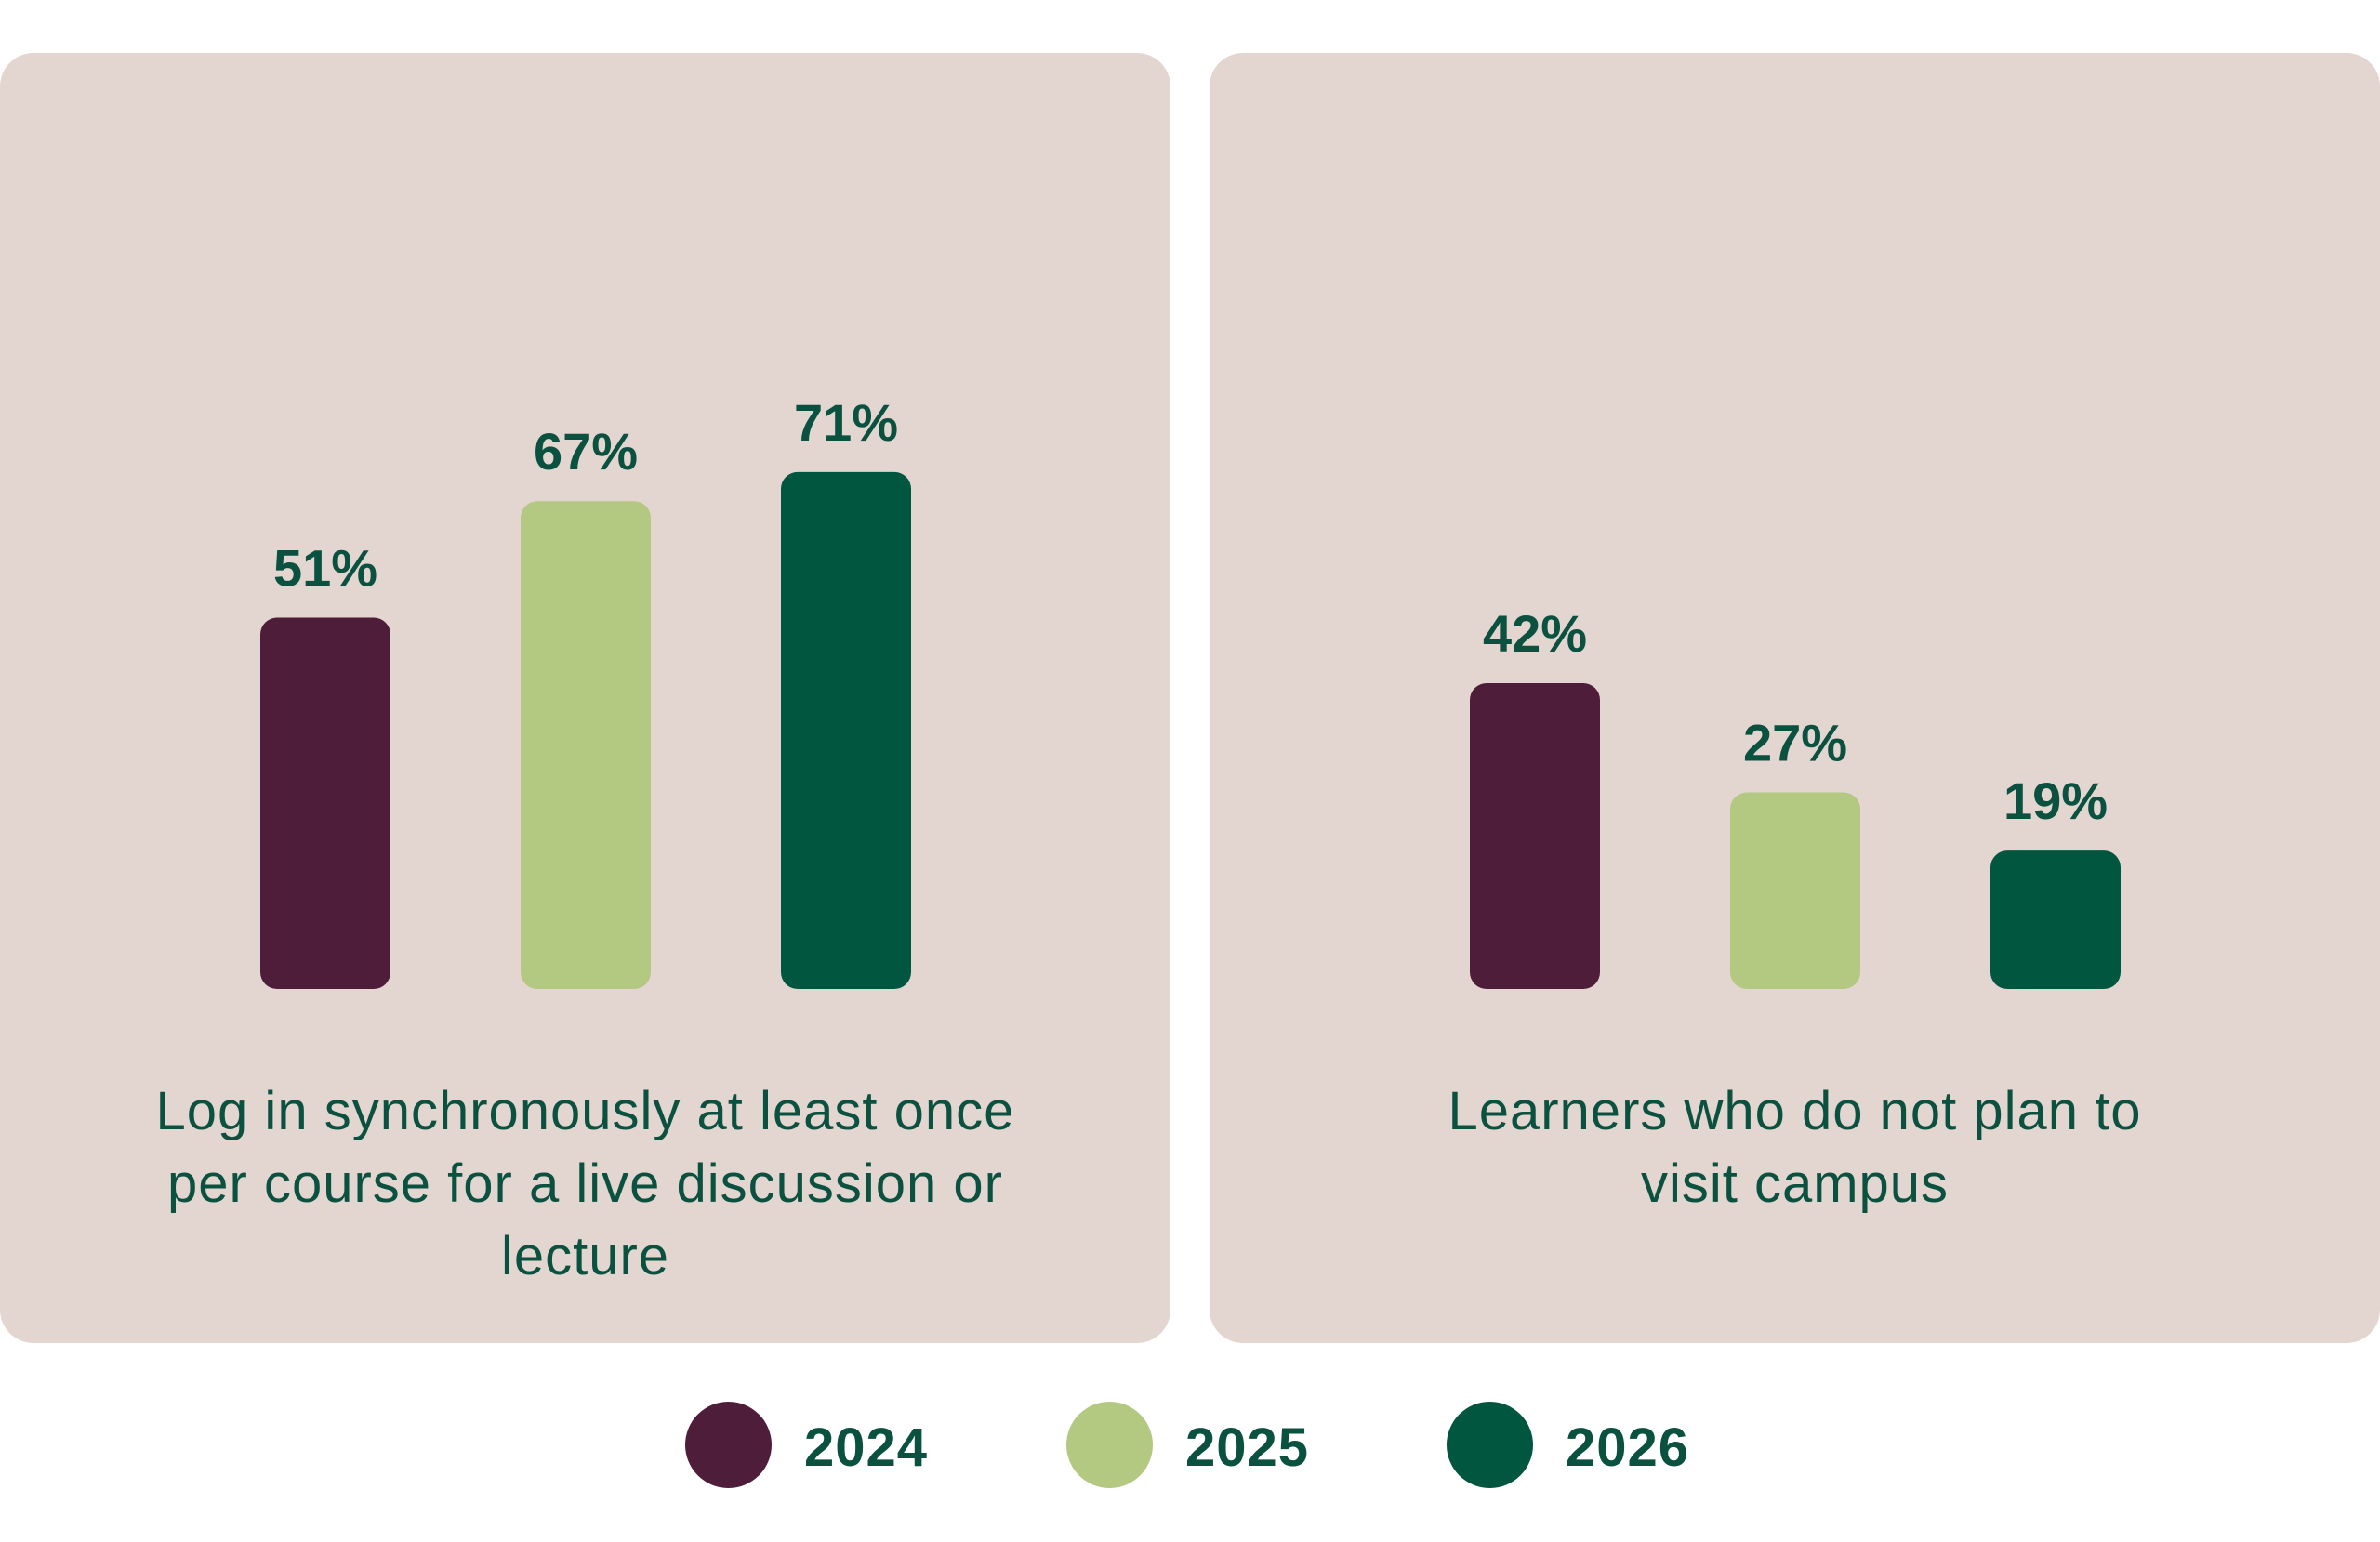 This screenshot has width=2380, height=1542. Describe the element at coordinates (1628, 1447) in the screenshot. I see `legend-label-2026: 2026` at that location.